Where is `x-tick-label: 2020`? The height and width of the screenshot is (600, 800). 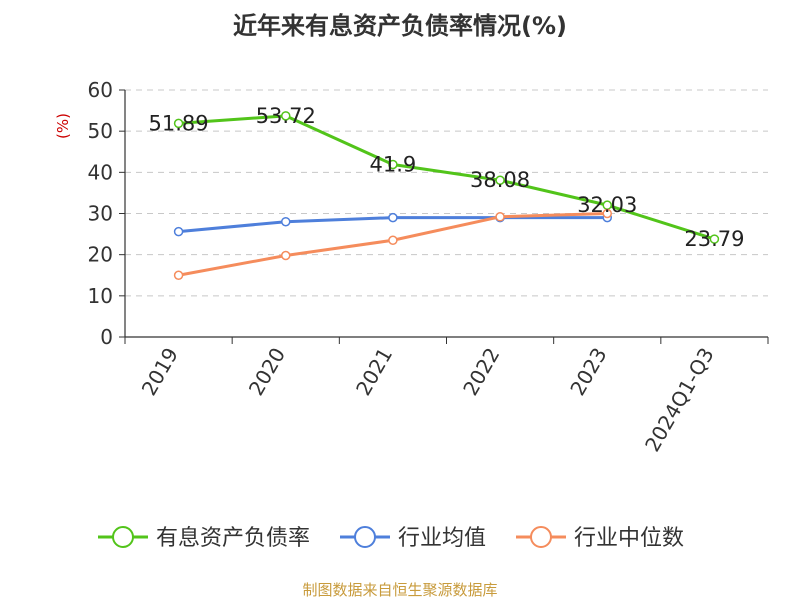 x-tick-label: 2020 is located at coordinates (267, 372).